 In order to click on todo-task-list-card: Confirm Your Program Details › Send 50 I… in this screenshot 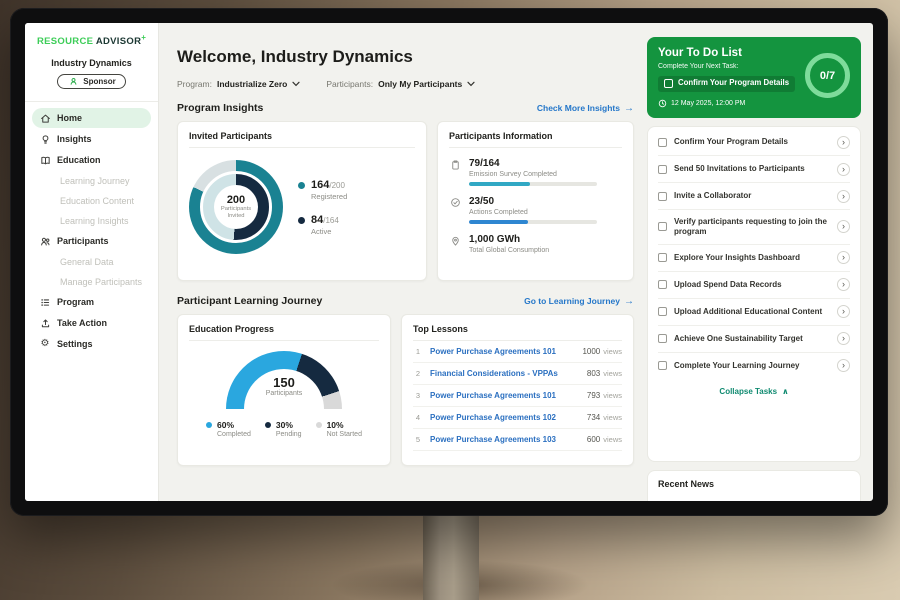, I will do `click(754, 294)`.